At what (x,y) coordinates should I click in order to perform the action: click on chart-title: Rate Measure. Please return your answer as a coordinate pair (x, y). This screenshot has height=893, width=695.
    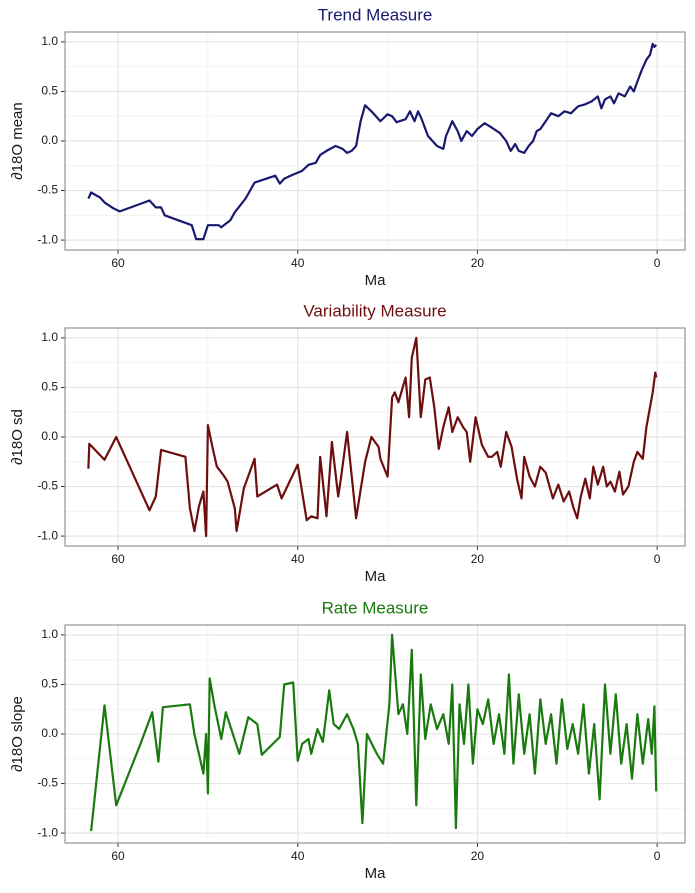
    Looking at the image, I should click on (375, 607).